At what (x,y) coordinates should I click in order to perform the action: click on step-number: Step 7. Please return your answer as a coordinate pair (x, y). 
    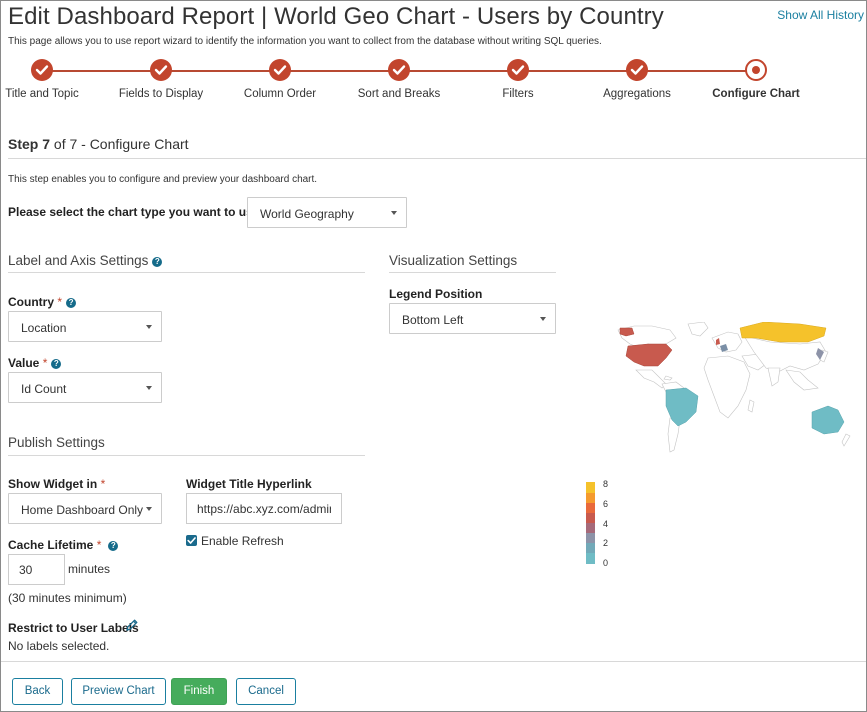
    Looking at the image, I should click on (29, 144).